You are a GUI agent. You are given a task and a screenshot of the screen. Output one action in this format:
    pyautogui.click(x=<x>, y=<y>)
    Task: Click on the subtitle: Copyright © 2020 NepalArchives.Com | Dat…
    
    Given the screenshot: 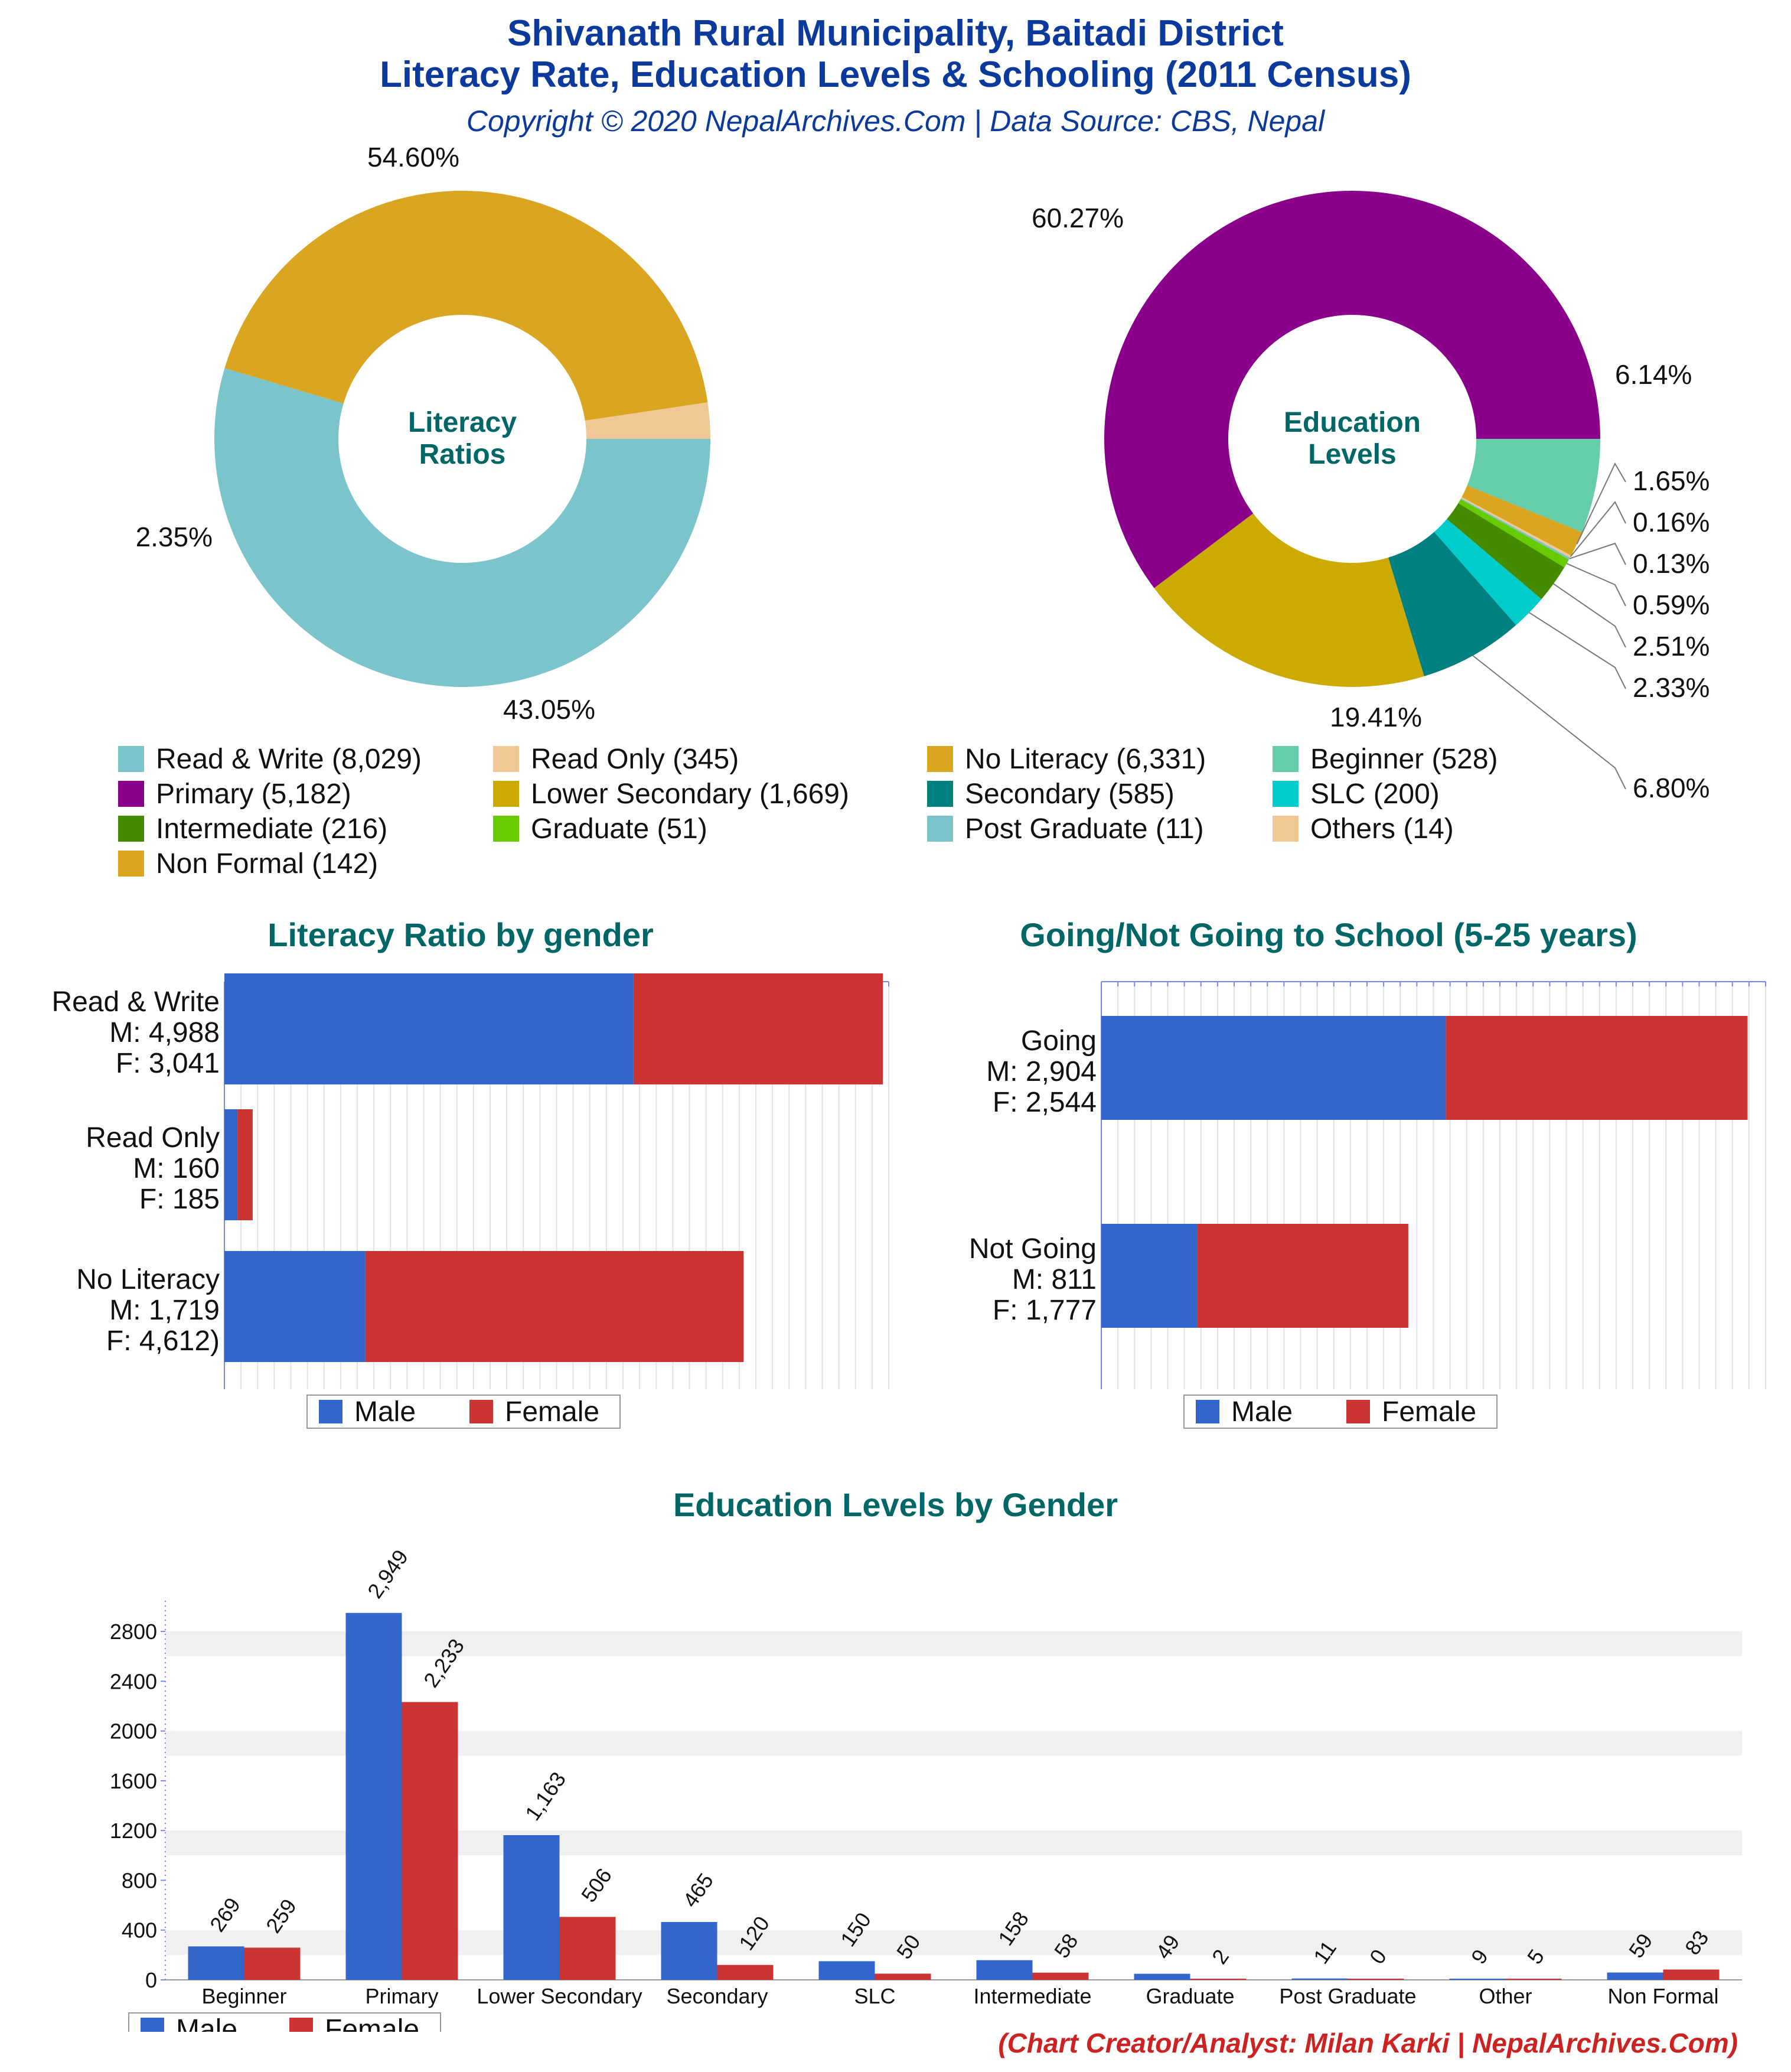 What is the action you would take?
    pyautogui.click(x=895, y=121)
    